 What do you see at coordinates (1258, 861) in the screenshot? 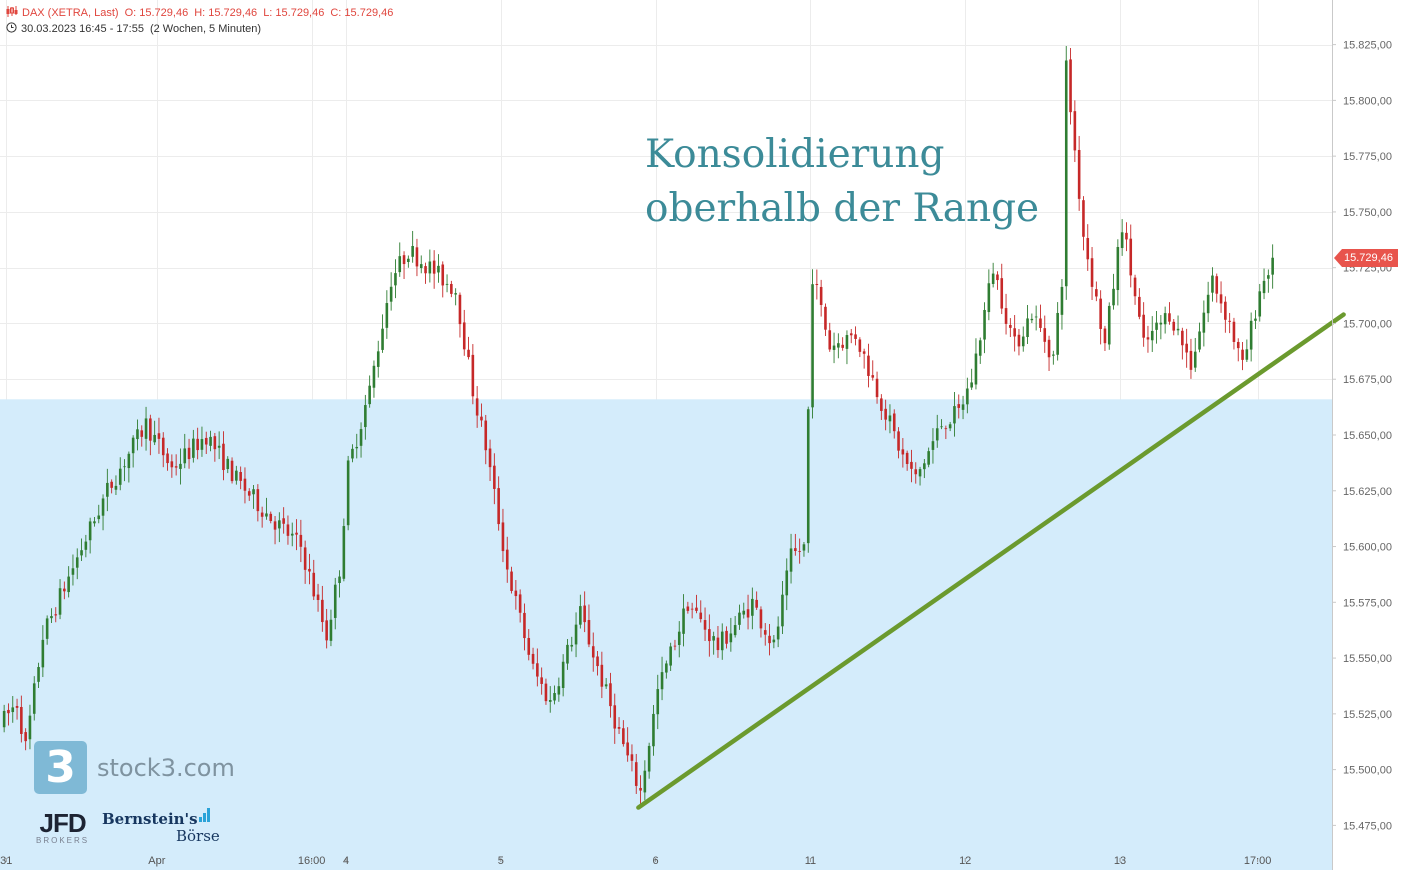
I see `x-tick-label: 17:00` at bounding box center [1258, 861].